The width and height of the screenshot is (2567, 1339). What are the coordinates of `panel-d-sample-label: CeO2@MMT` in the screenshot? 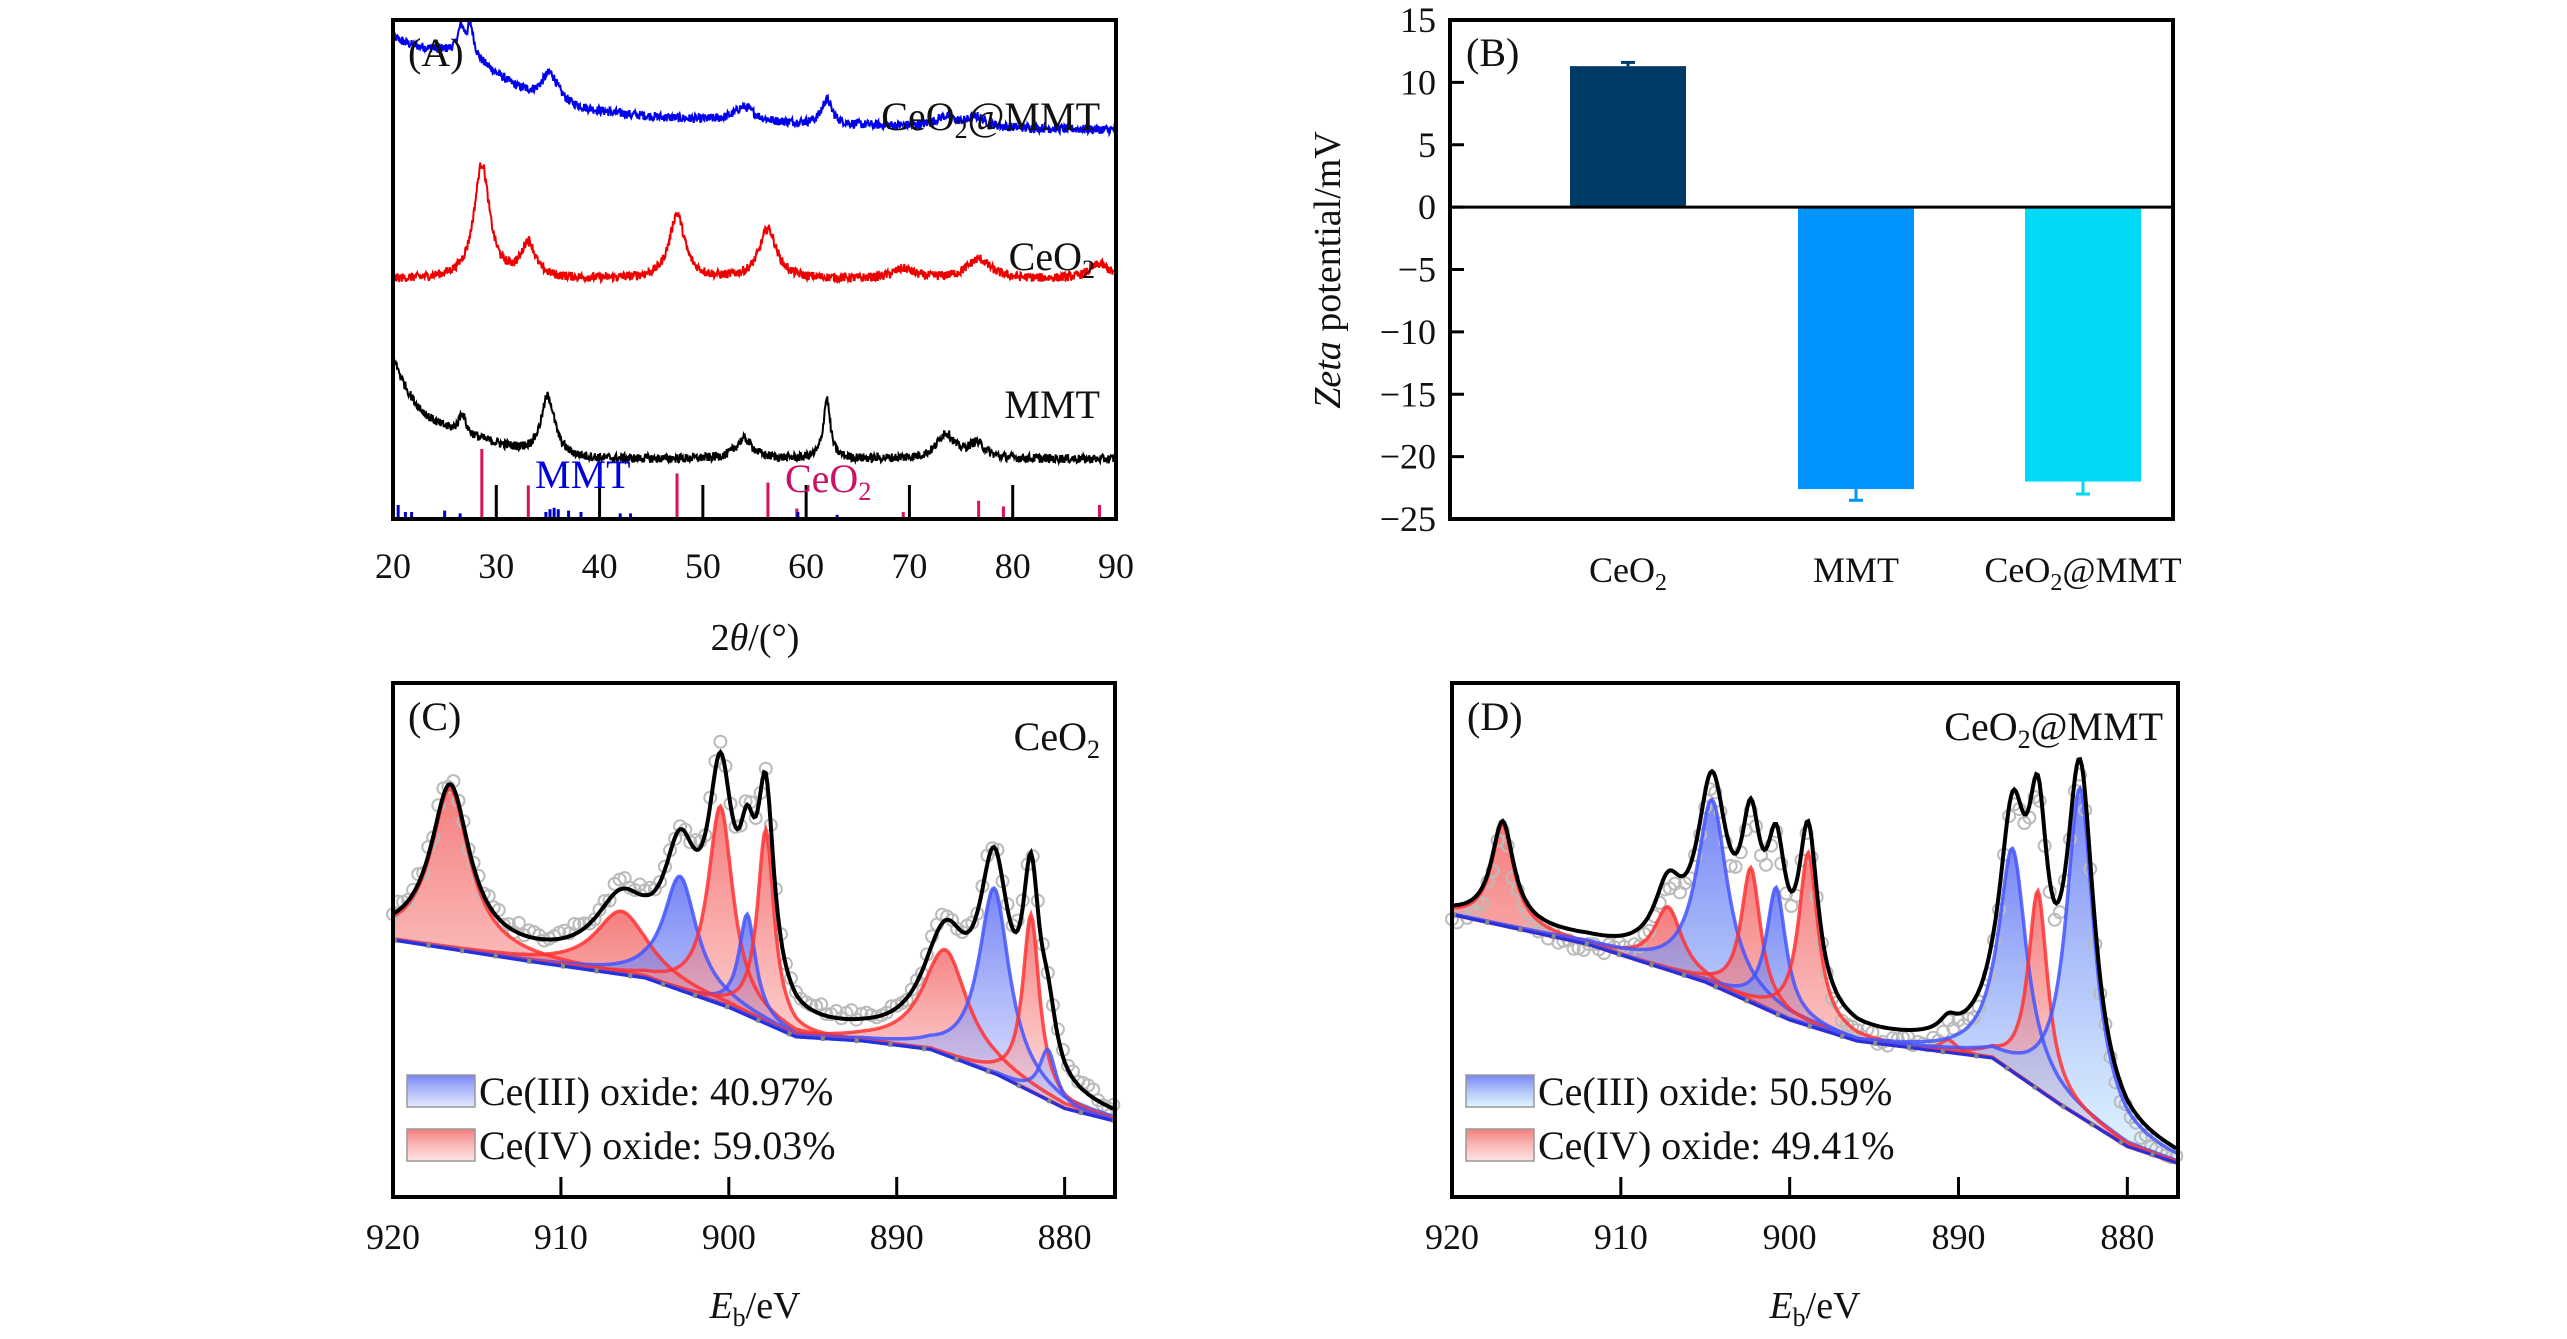 It's located at (2053, 729).